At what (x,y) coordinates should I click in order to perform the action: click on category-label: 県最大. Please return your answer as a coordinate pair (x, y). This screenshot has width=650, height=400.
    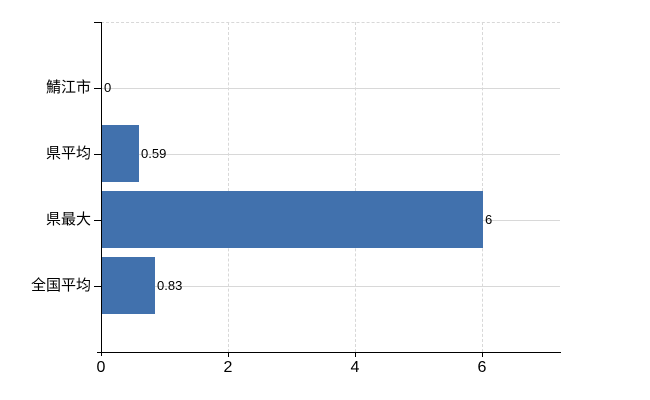
    Looking at the image, I should click on (68, 219).